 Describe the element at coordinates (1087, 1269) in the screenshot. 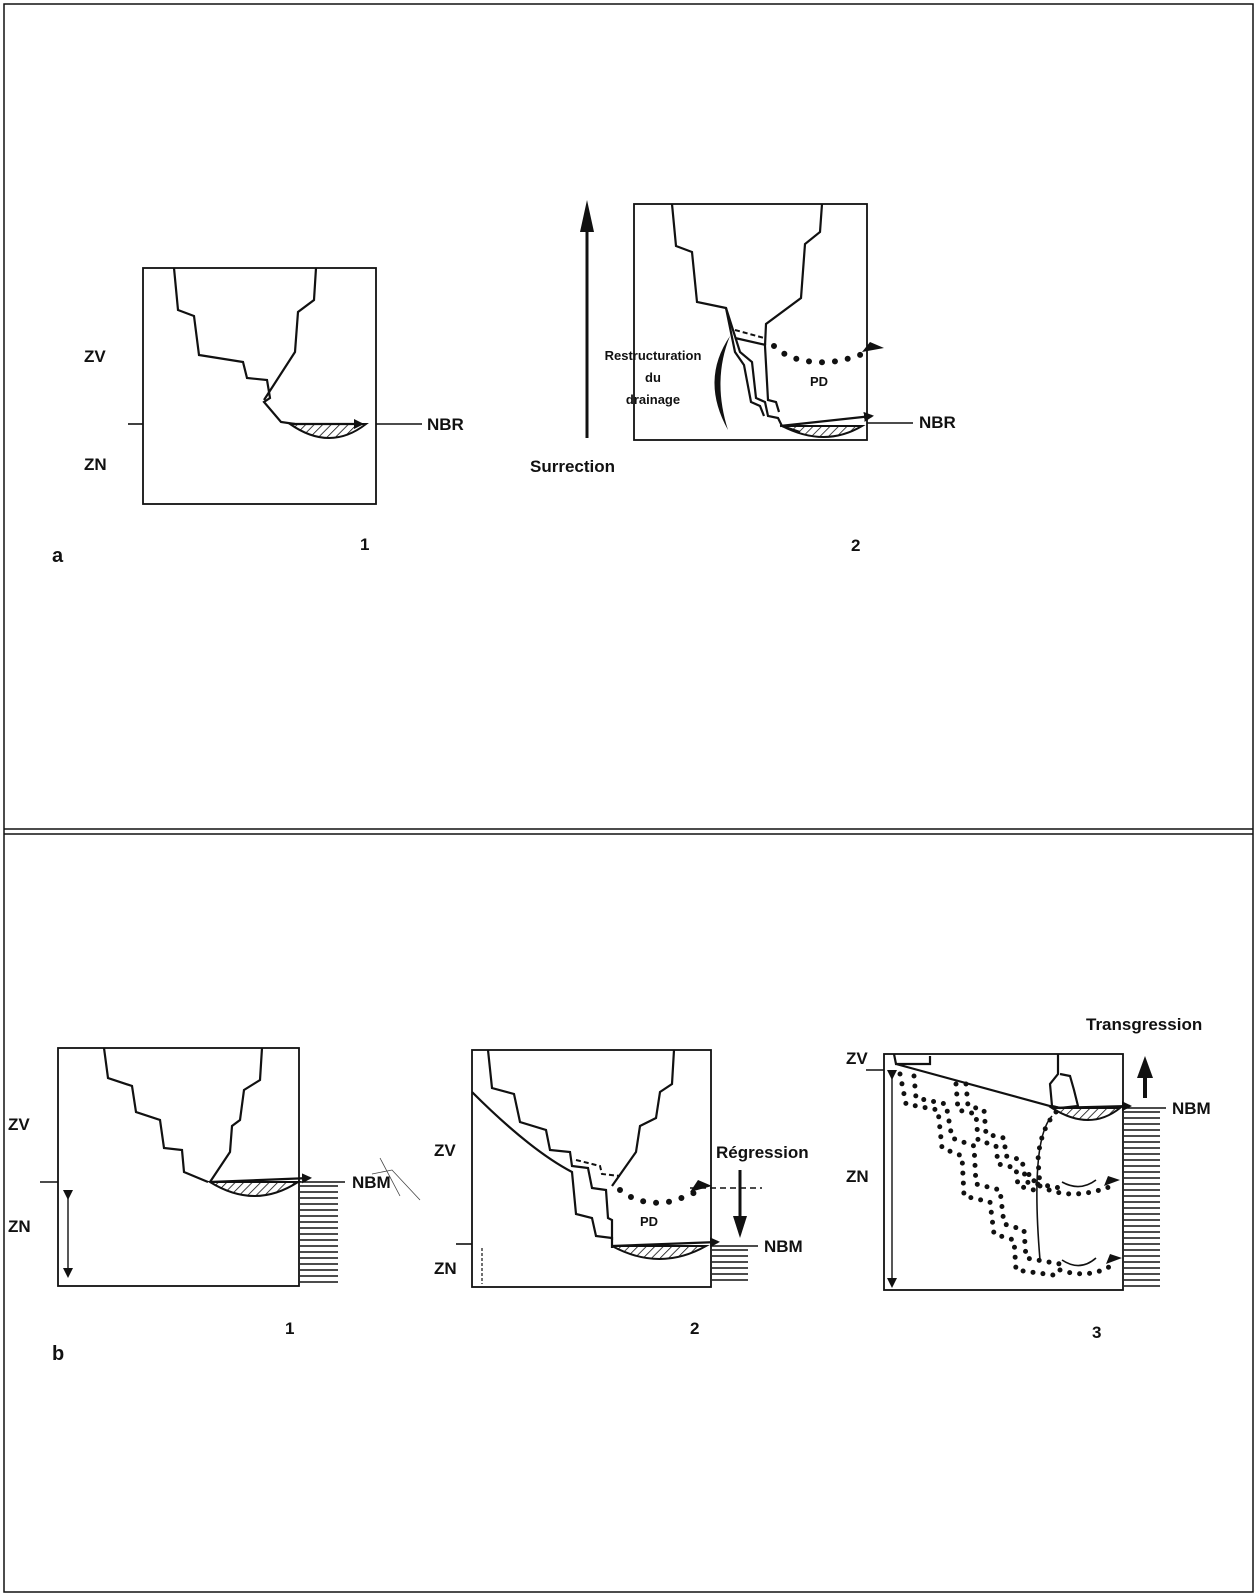

I see `paleodrainage-dotted-lower` at that location.